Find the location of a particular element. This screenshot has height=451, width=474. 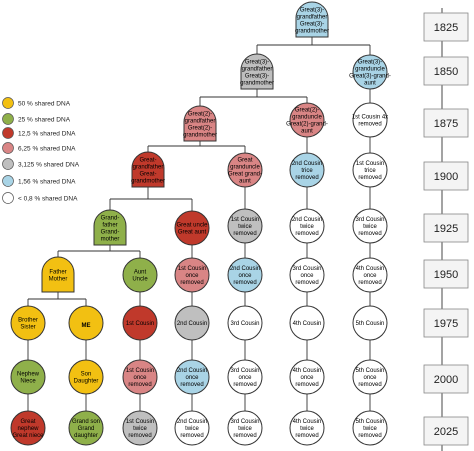

legend-item: 50 % shared DNA is located at coordinates (36, 103).